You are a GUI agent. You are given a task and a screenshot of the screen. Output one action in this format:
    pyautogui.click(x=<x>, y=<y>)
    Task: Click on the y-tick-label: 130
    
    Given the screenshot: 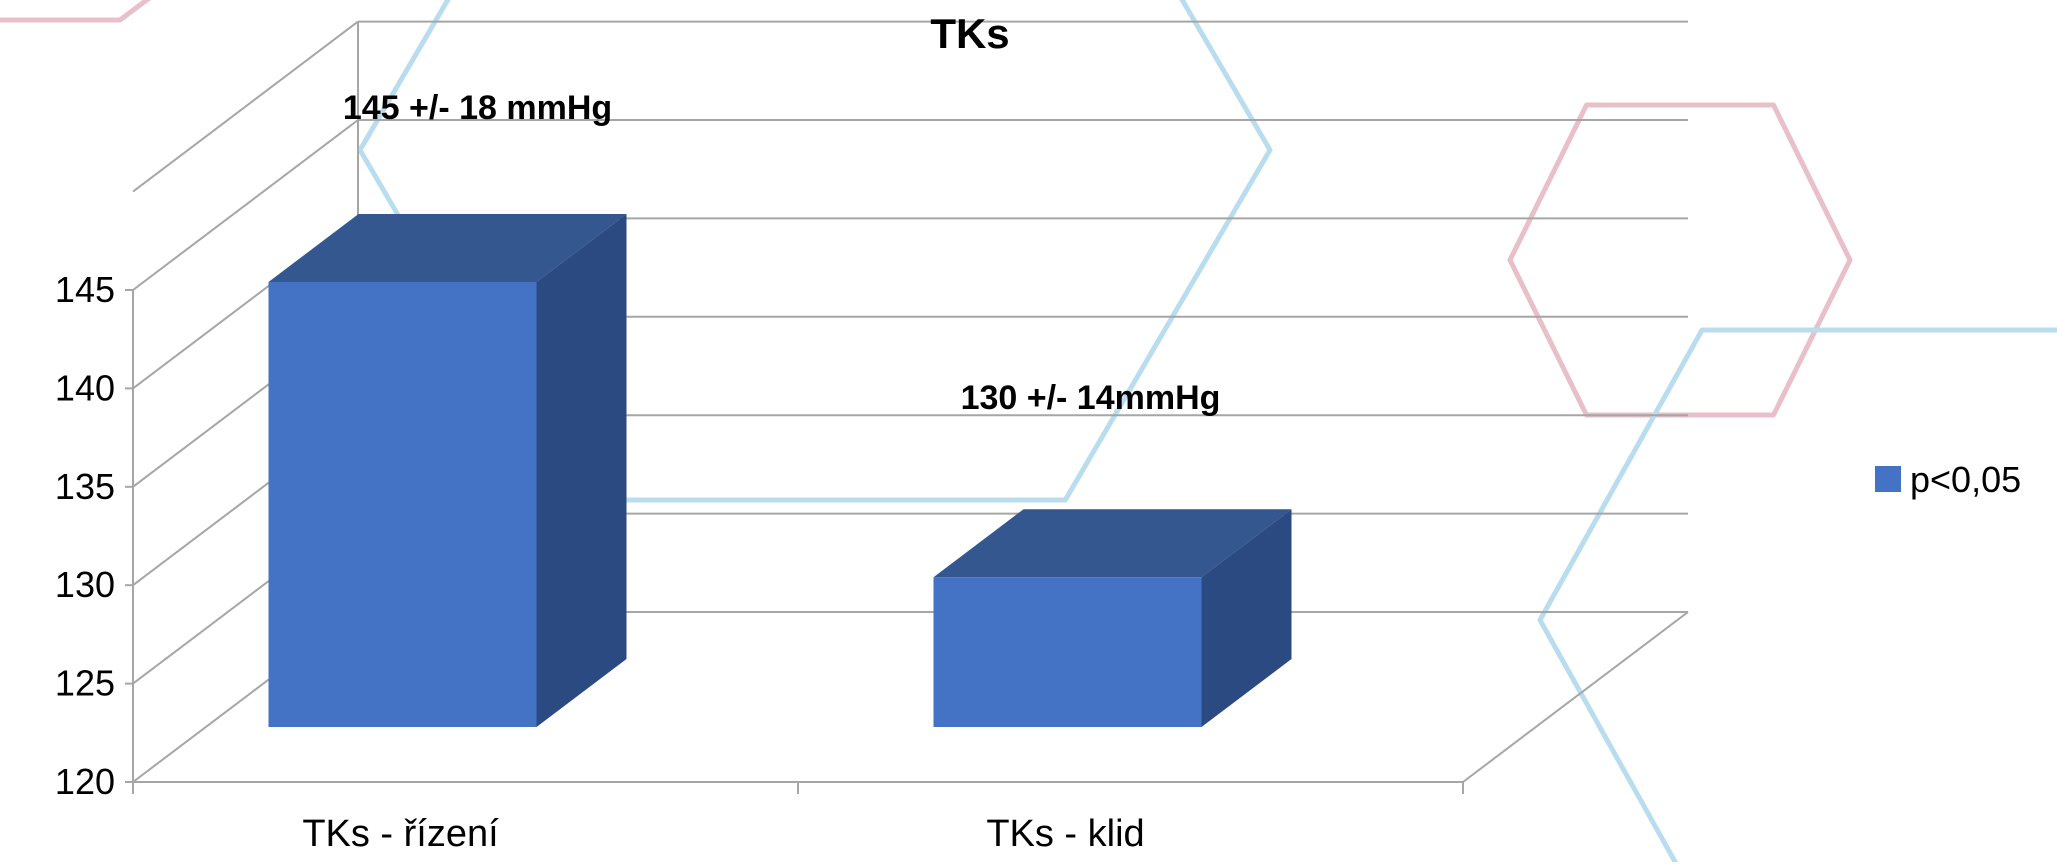 What is the action you would take?
    pyautogui.click(x=85, y=584)
    